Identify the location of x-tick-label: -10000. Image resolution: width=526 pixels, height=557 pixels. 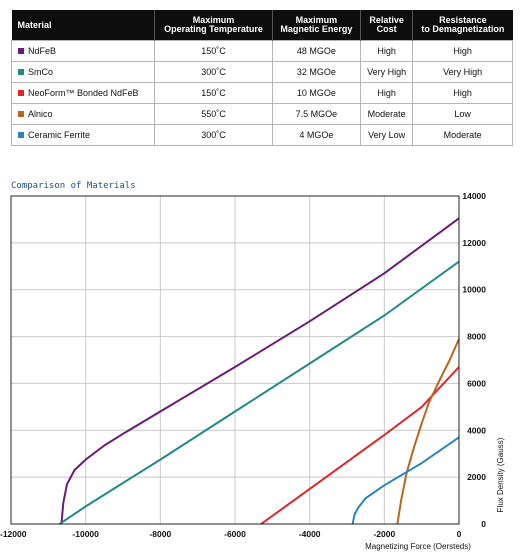
(85, 534).